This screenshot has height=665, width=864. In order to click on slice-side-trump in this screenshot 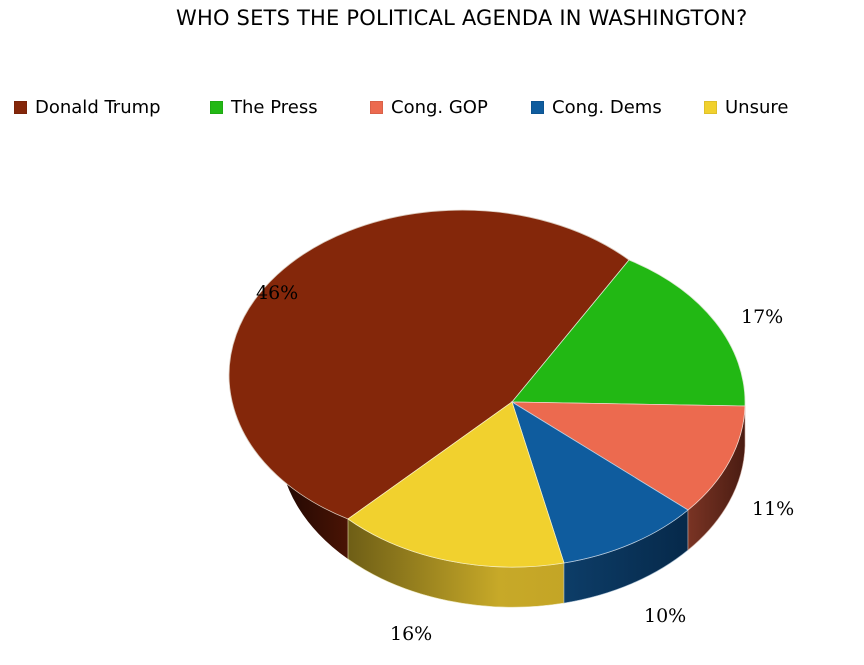, I will do `click(313, 480)`.